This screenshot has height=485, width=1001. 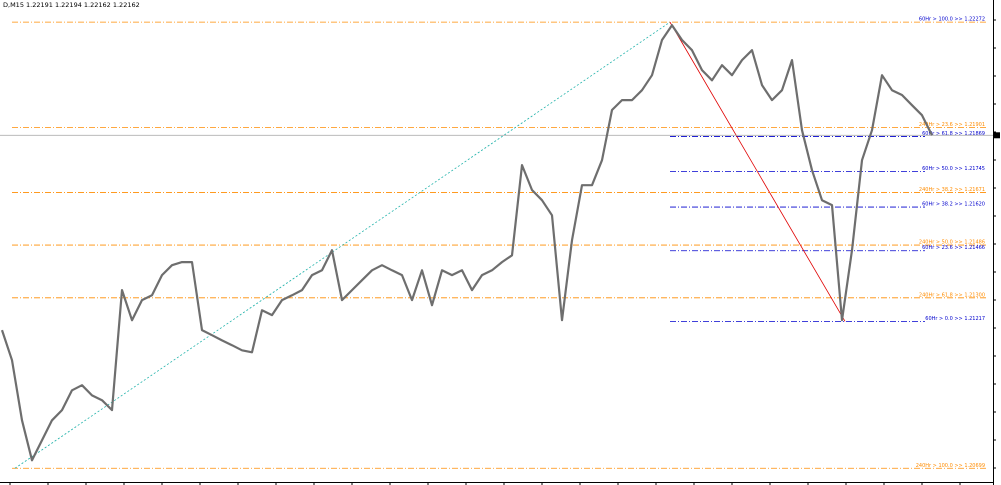 I want to click on fib-level-label: 240Hr > 61.8 >> 1.21300, so click(x=952, y=295).